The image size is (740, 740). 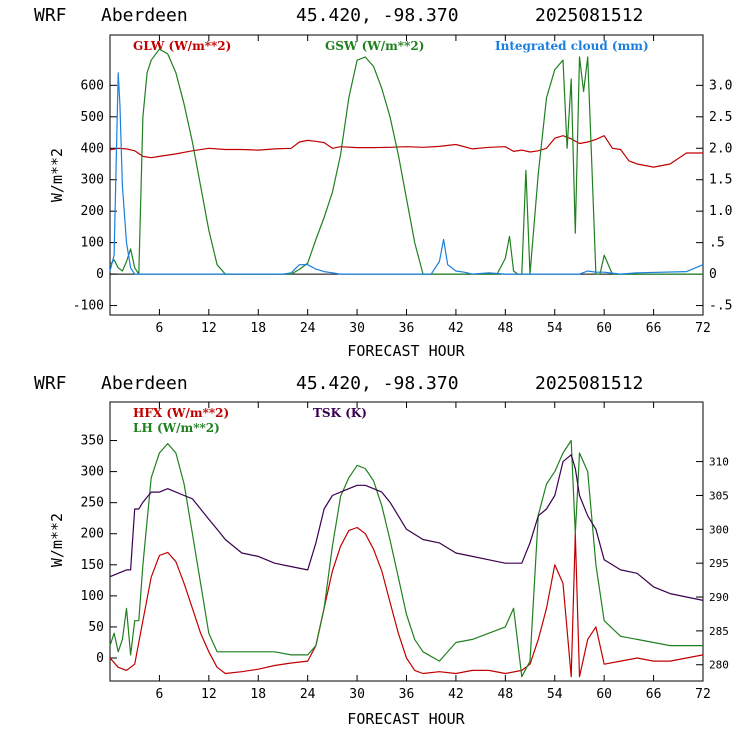 I want to click on y-ticks-right-bottom: 280 285 290 295 300 305 310, so click(x=712, y=564).